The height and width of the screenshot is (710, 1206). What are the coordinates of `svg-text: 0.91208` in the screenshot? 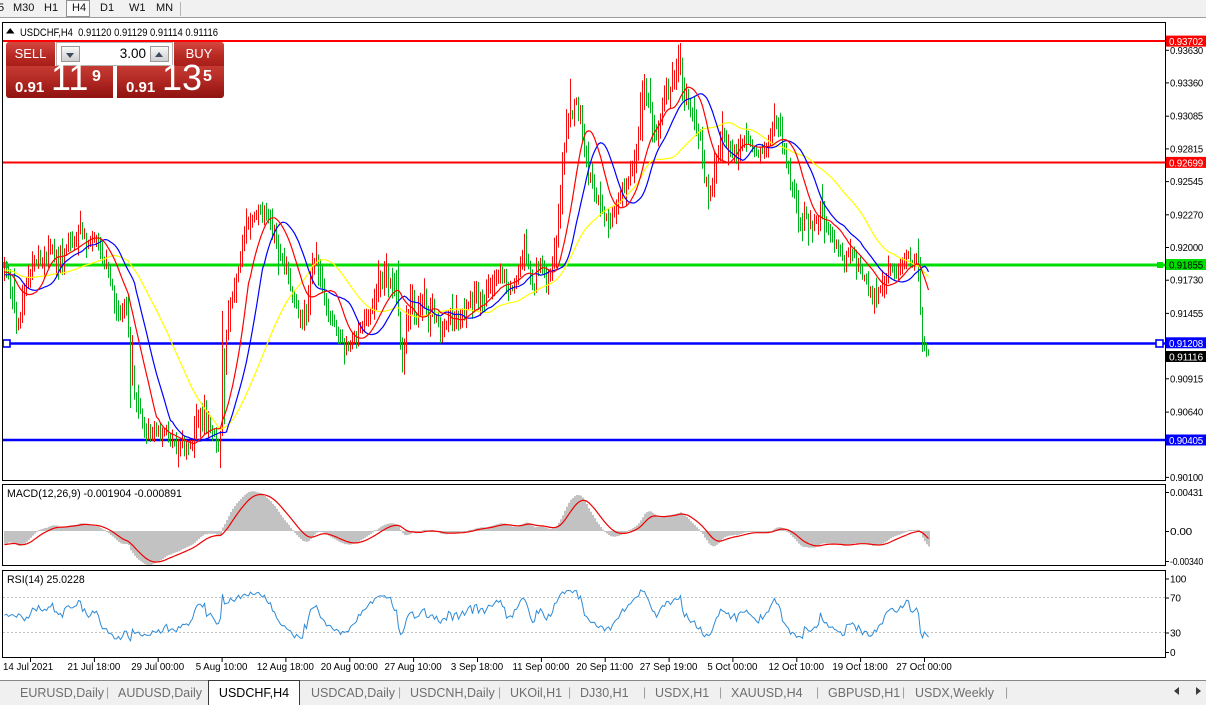 It's located at (1186, 344).